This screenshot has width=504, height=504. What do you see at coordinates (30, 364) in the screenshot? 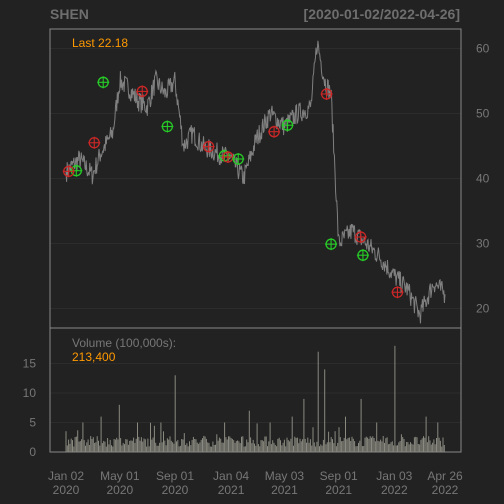
I see `volume-tick-label: 15` at bounding box center [30, 364].